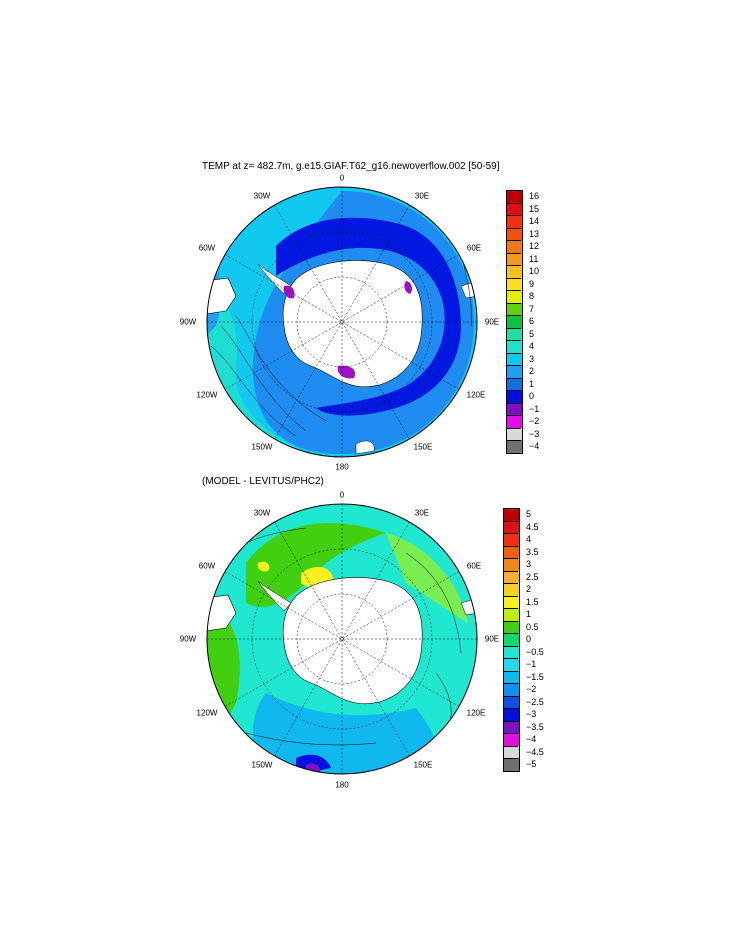  Describe the element at coordinates (207, 395) in the screenshot. I see `lon-label-120w: 120W` at that location.